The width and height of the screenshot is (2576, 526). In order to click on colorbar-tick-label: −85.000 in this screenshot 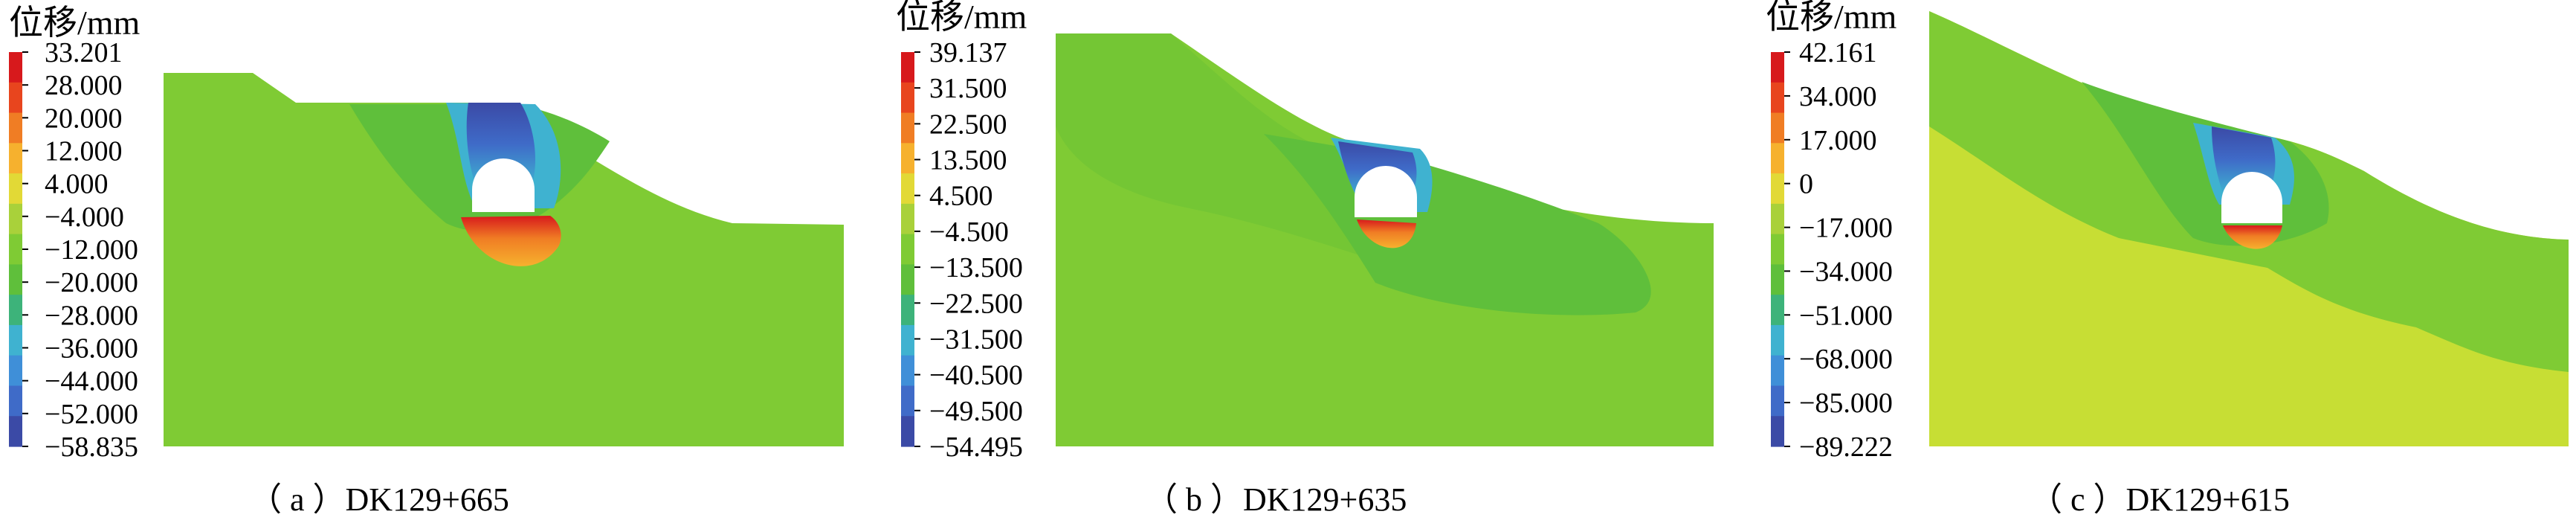, I will do `click(1846, 404)`.